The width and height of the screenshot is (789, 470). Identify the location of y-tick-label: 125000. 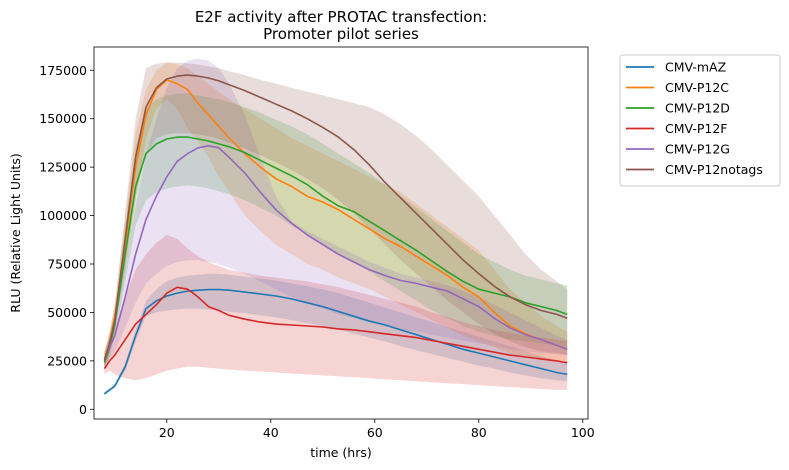
(63, 167).